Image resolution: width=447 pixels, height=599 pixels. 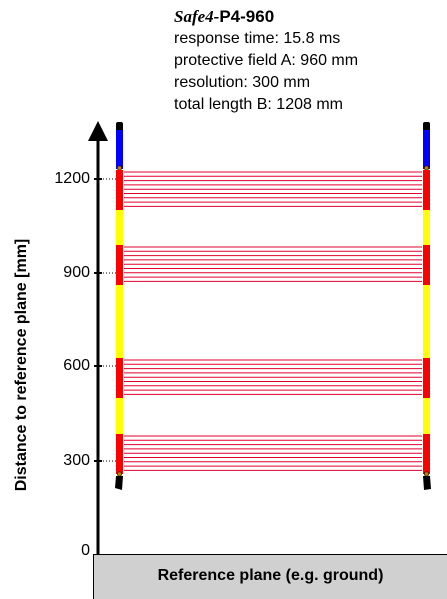 I want to click on left-bottom-cap, so click(x=119, y=483).